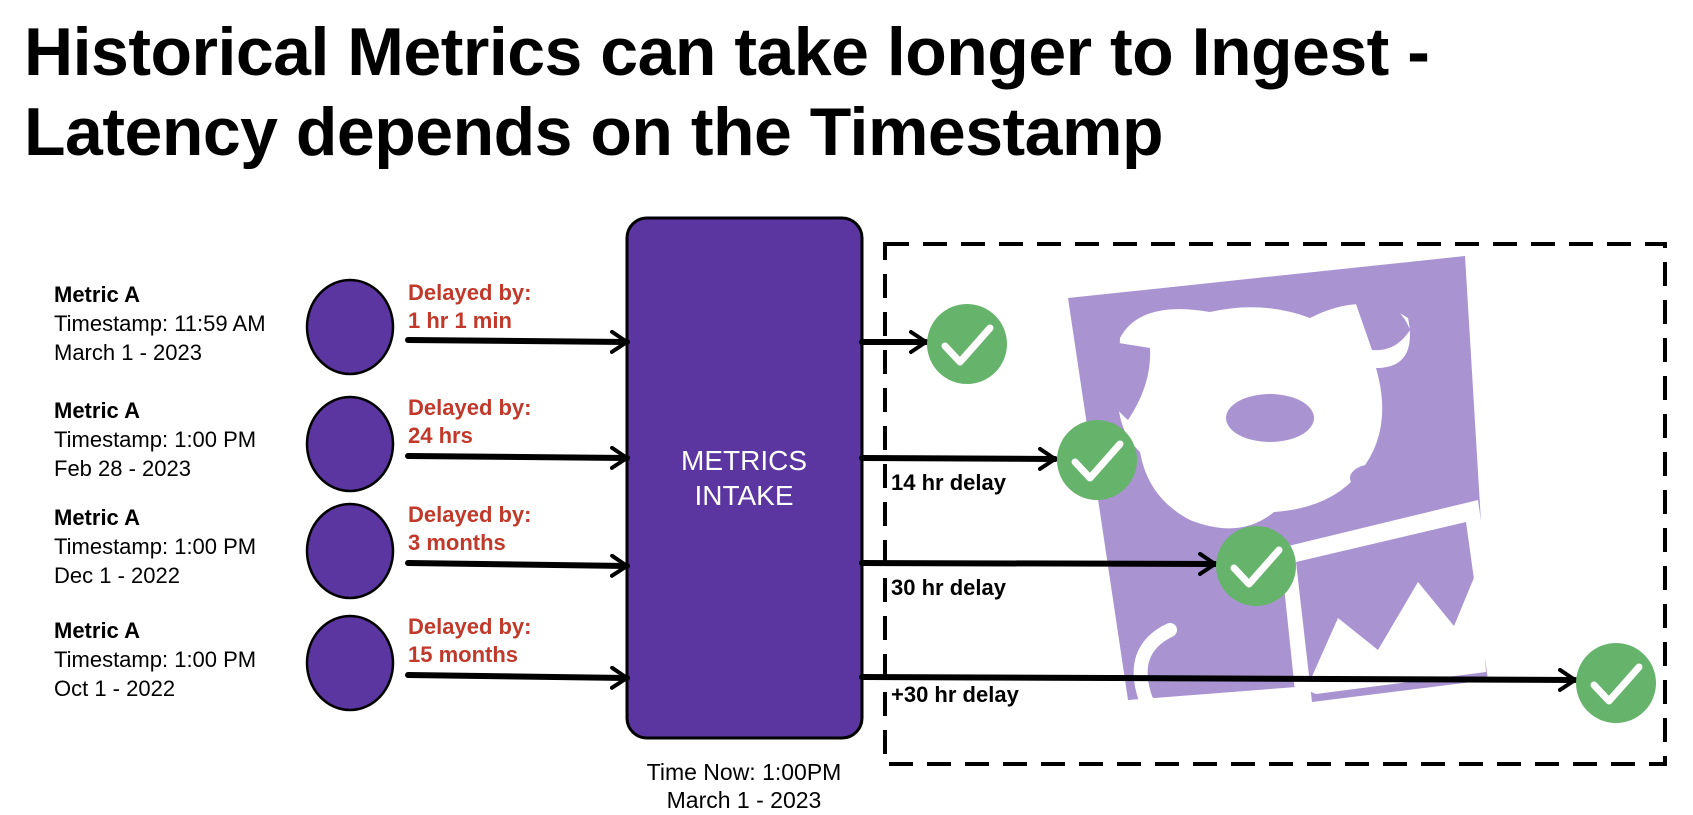 The height and width of the screenshot is (815, 1693). Describe the element at coordinates (160, 323) in the screenshot. I see `metric-timestamp: Timestamp: 11:59 AM` at that location.